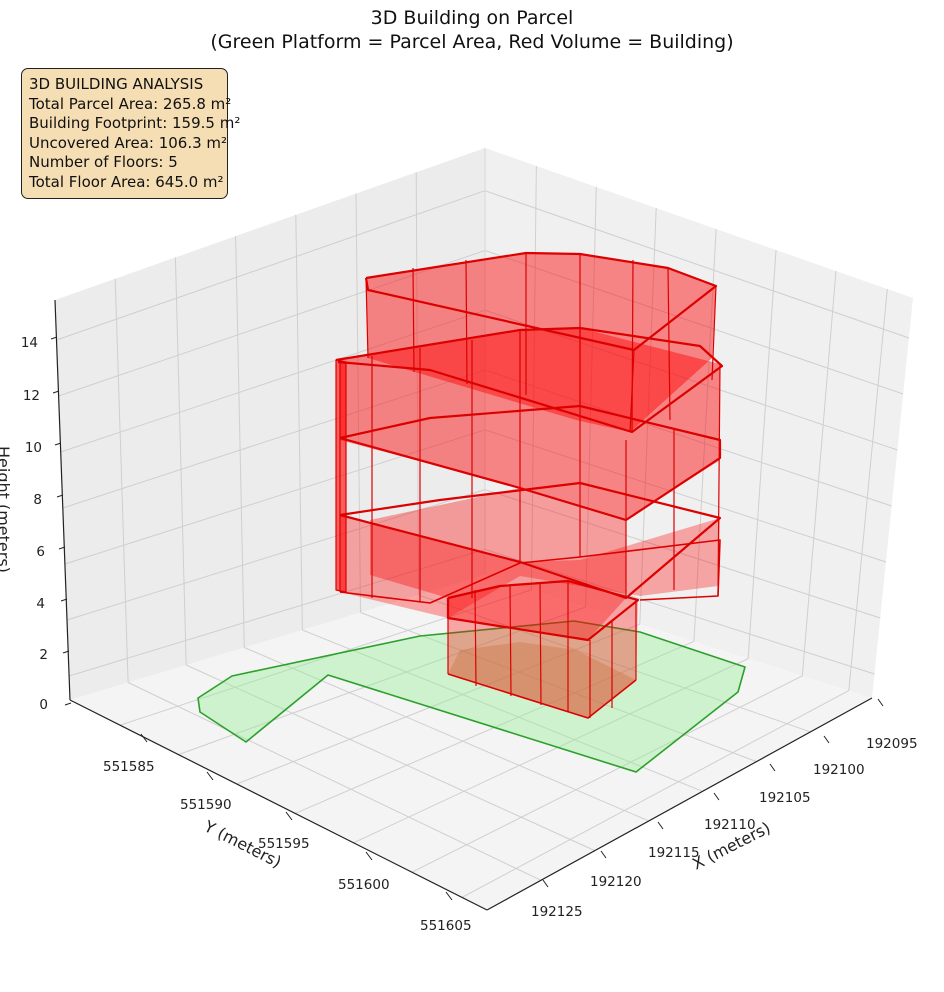 The width and height of the screenshot is (944, 992). I want to click on z-tick-label: 6, so click(40, 552).